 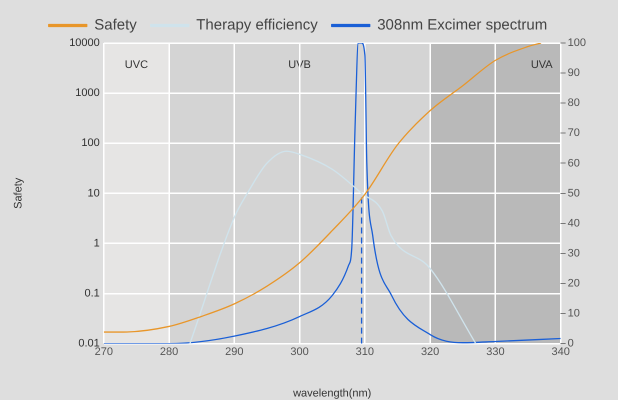 I want to click on band-label: UVC, so click(x=136, y=65).